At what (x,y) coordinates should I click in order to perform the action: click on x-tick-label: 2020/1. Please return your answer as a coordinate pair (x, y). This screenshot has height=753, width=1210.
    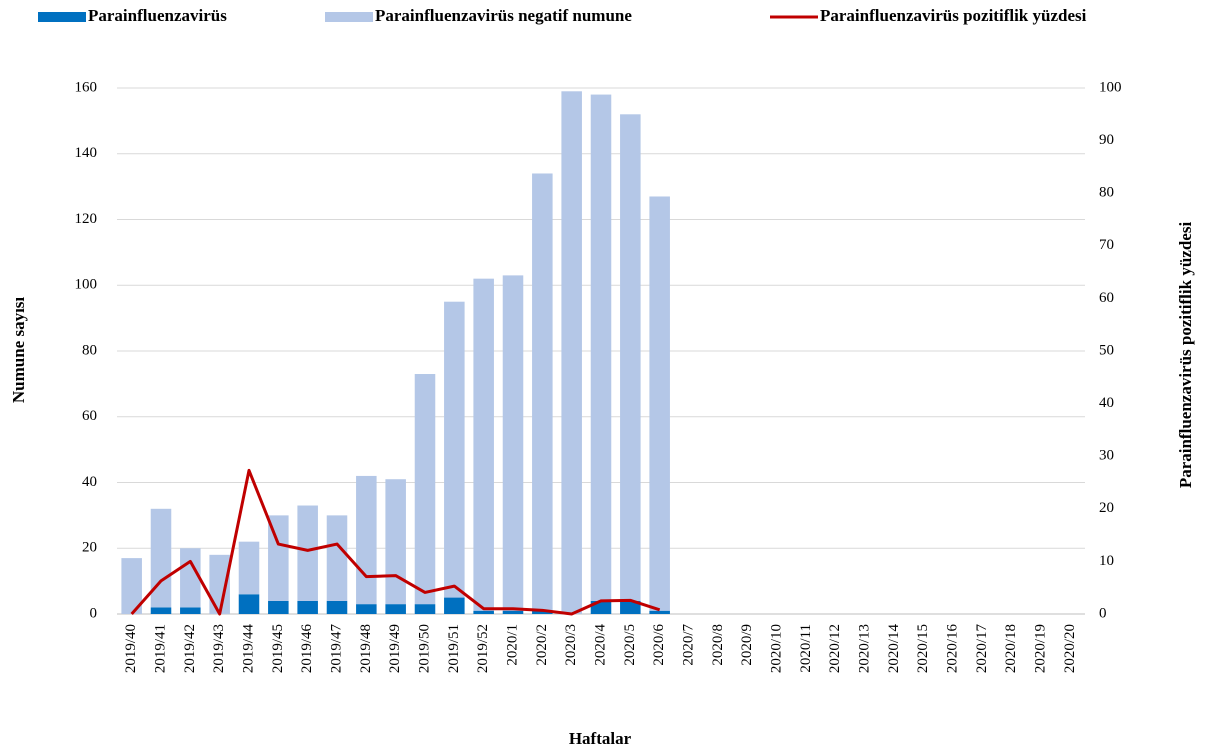
    Looking at the image, I should click on (512, 645).